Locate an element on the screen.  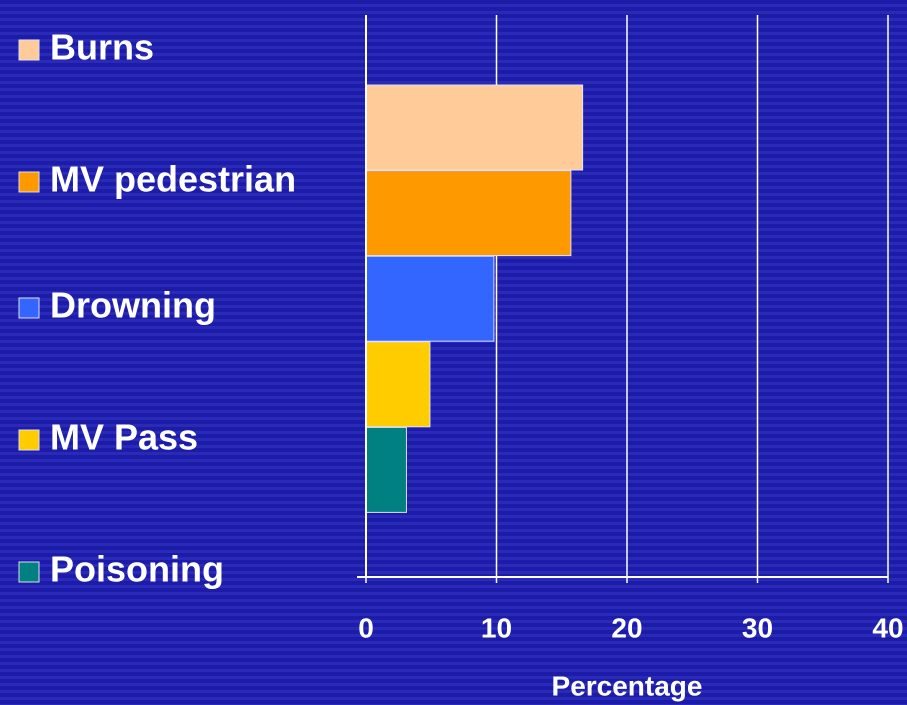
legend-label: Burns is located at coordinates (102, 47).